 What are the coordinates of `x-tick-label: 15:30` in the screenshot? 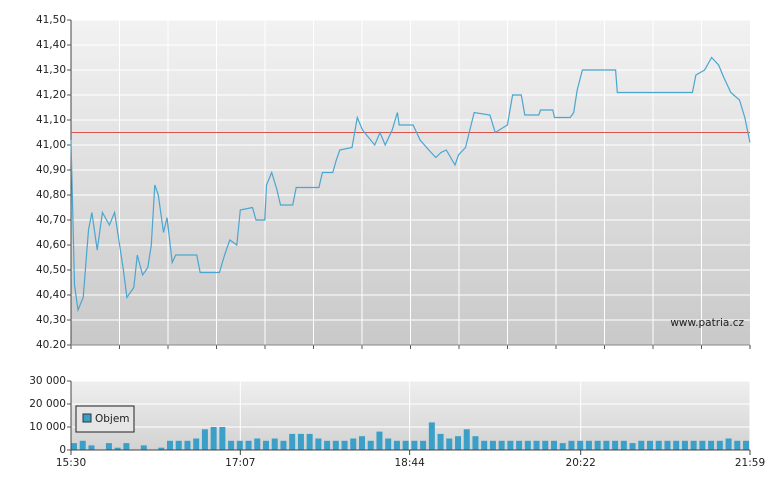 It's located at (71, 463).